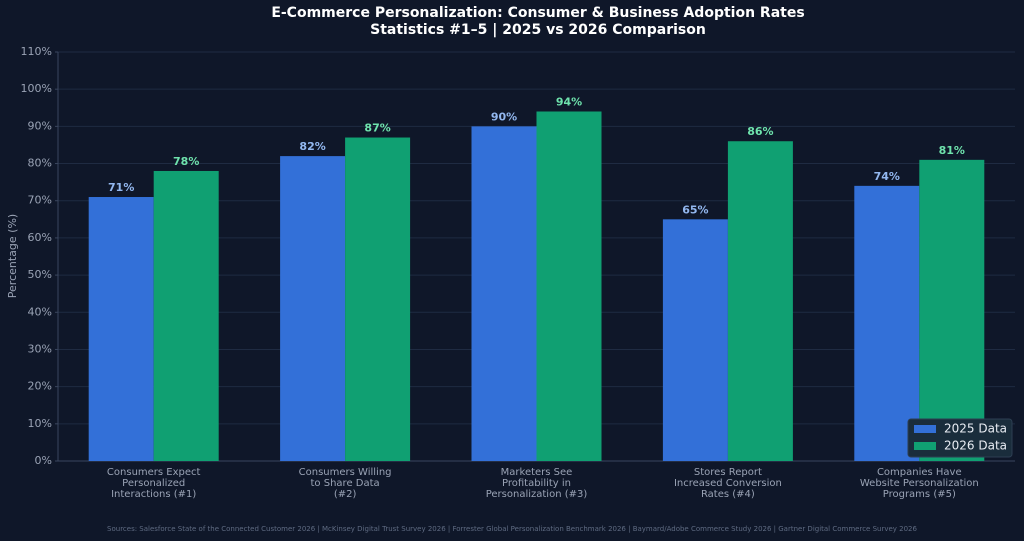 The height and width of the screenshot is (541, 1024). What do you see at coordinates (40, 200) in the screenshot?
I see `y-tick-label: 70%` at bounding box center [40, 200].